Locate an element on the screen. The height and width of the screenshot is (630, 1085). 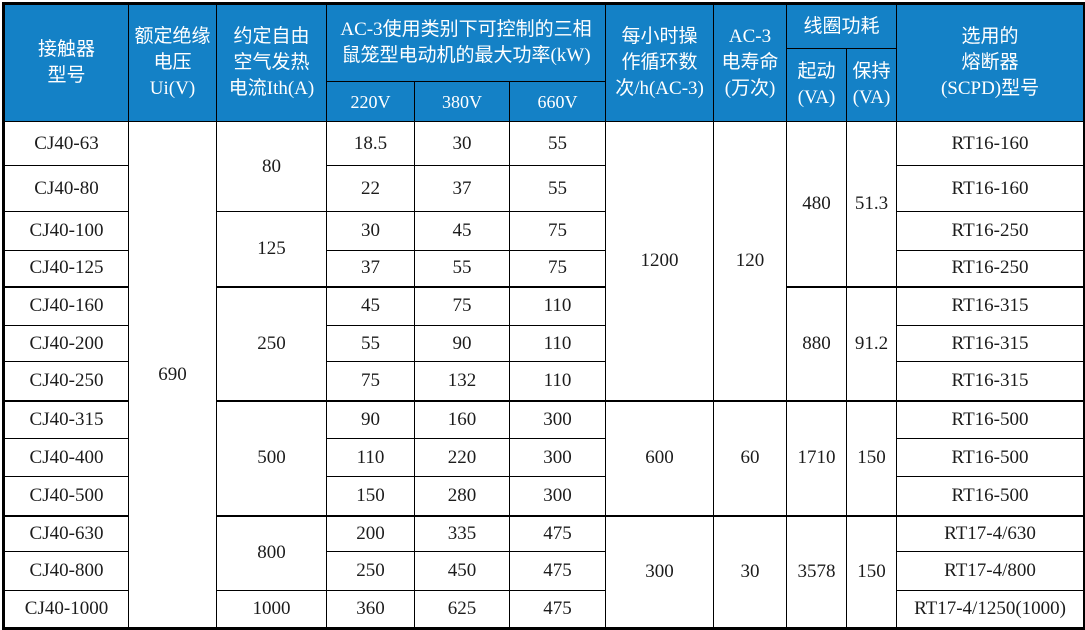
header-operating-cycles: 每小时操 作循环数 次/h(AC-3) is located at coordinates (660, 62).